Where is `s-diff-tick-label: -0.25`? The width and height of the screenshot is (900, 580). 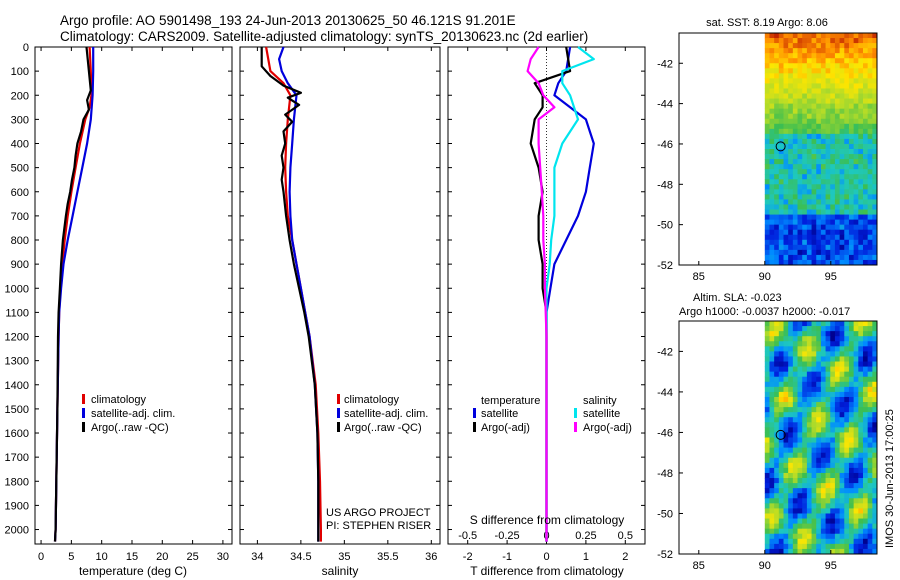 s-diff-tick-label: -0.25 is located at coordinates (507, 536).